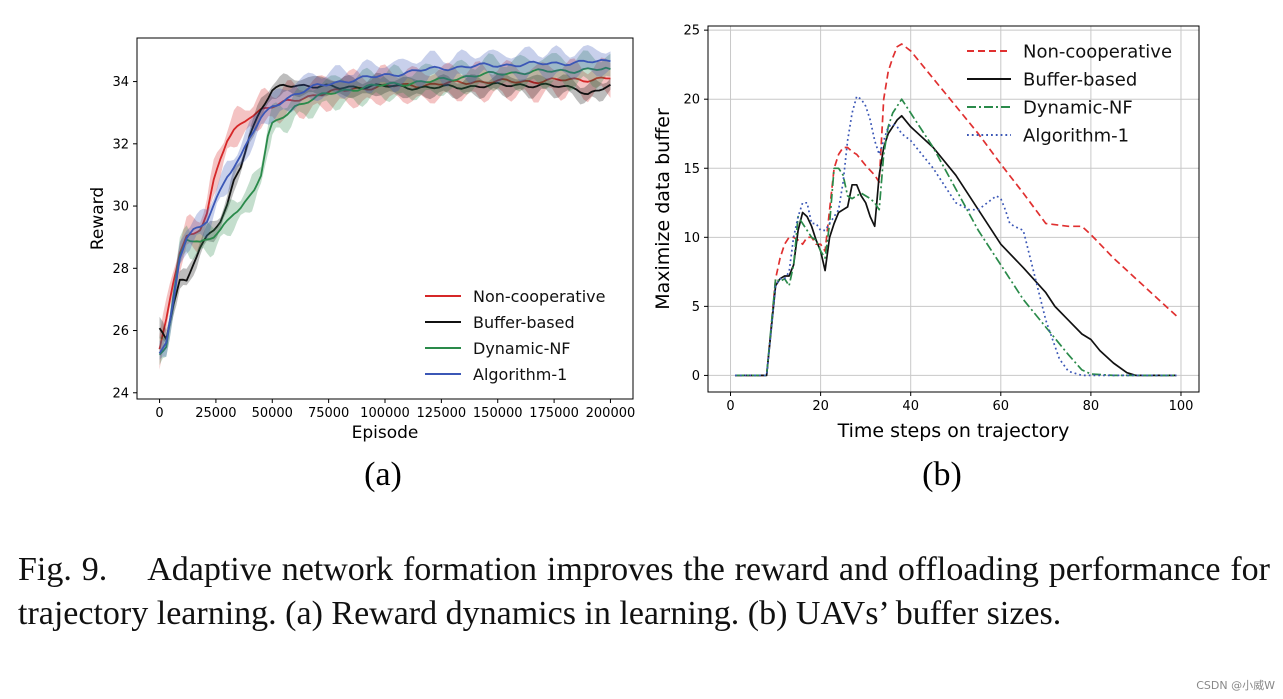  What do you see at coordinates (696, 307) in the screenshot?
I see `y-tick-label-5: 5` at bounding box center [696, 307].